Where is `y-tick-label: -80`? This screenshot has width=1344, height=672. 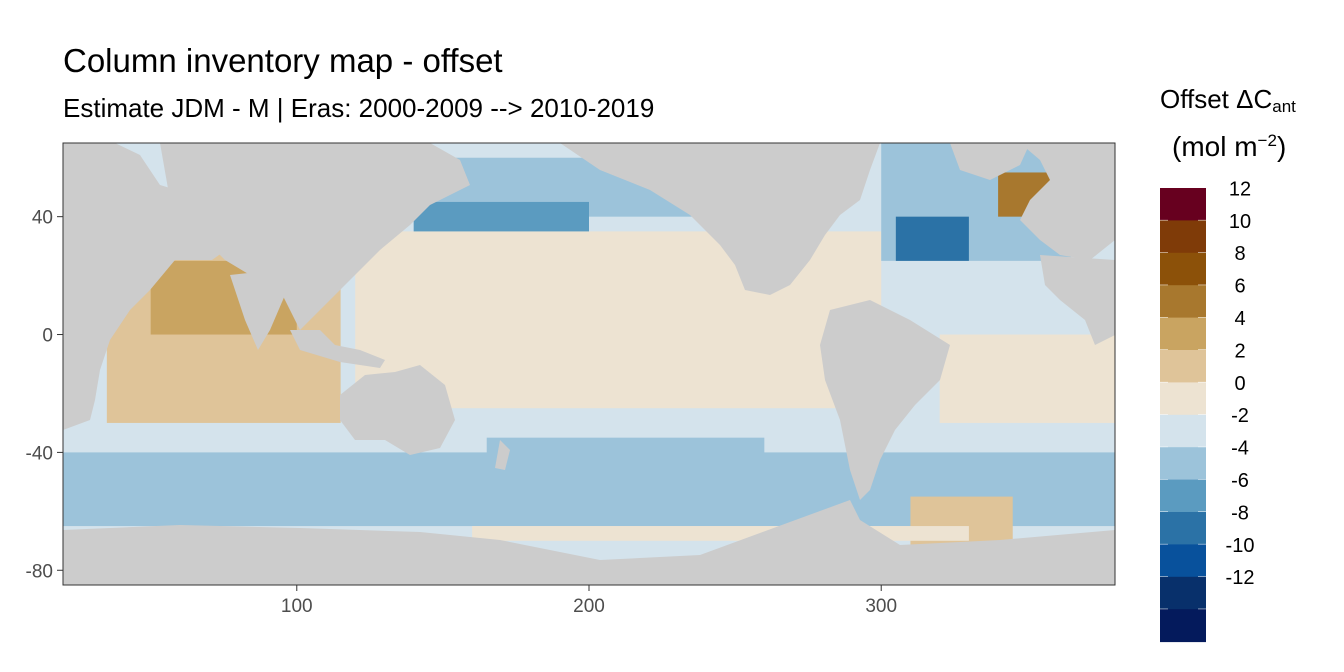
y-tick-label: -80 is located at coordinates (39, 571).